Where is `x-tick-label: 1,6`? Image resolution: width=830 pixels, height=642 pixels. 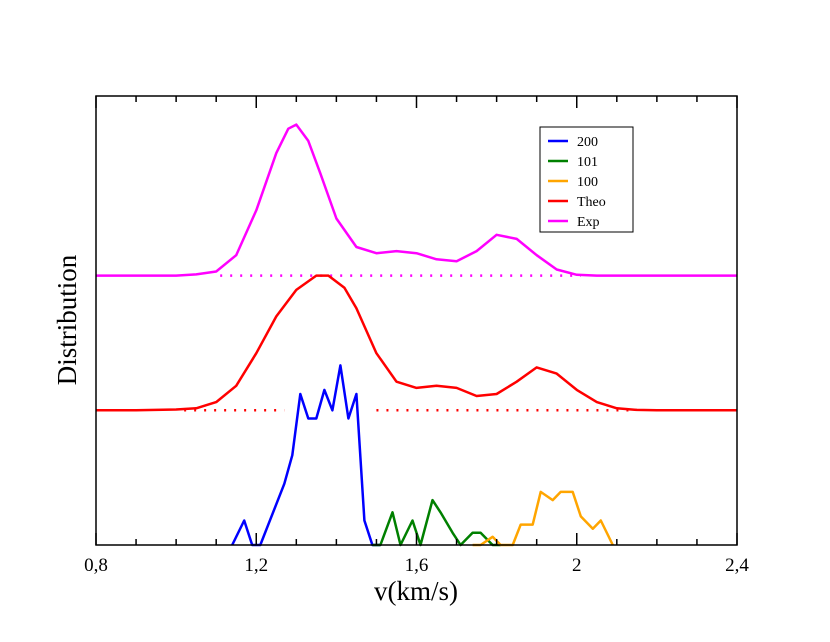
x-tick-label: 1,6 is located at coordinates (417, 565).